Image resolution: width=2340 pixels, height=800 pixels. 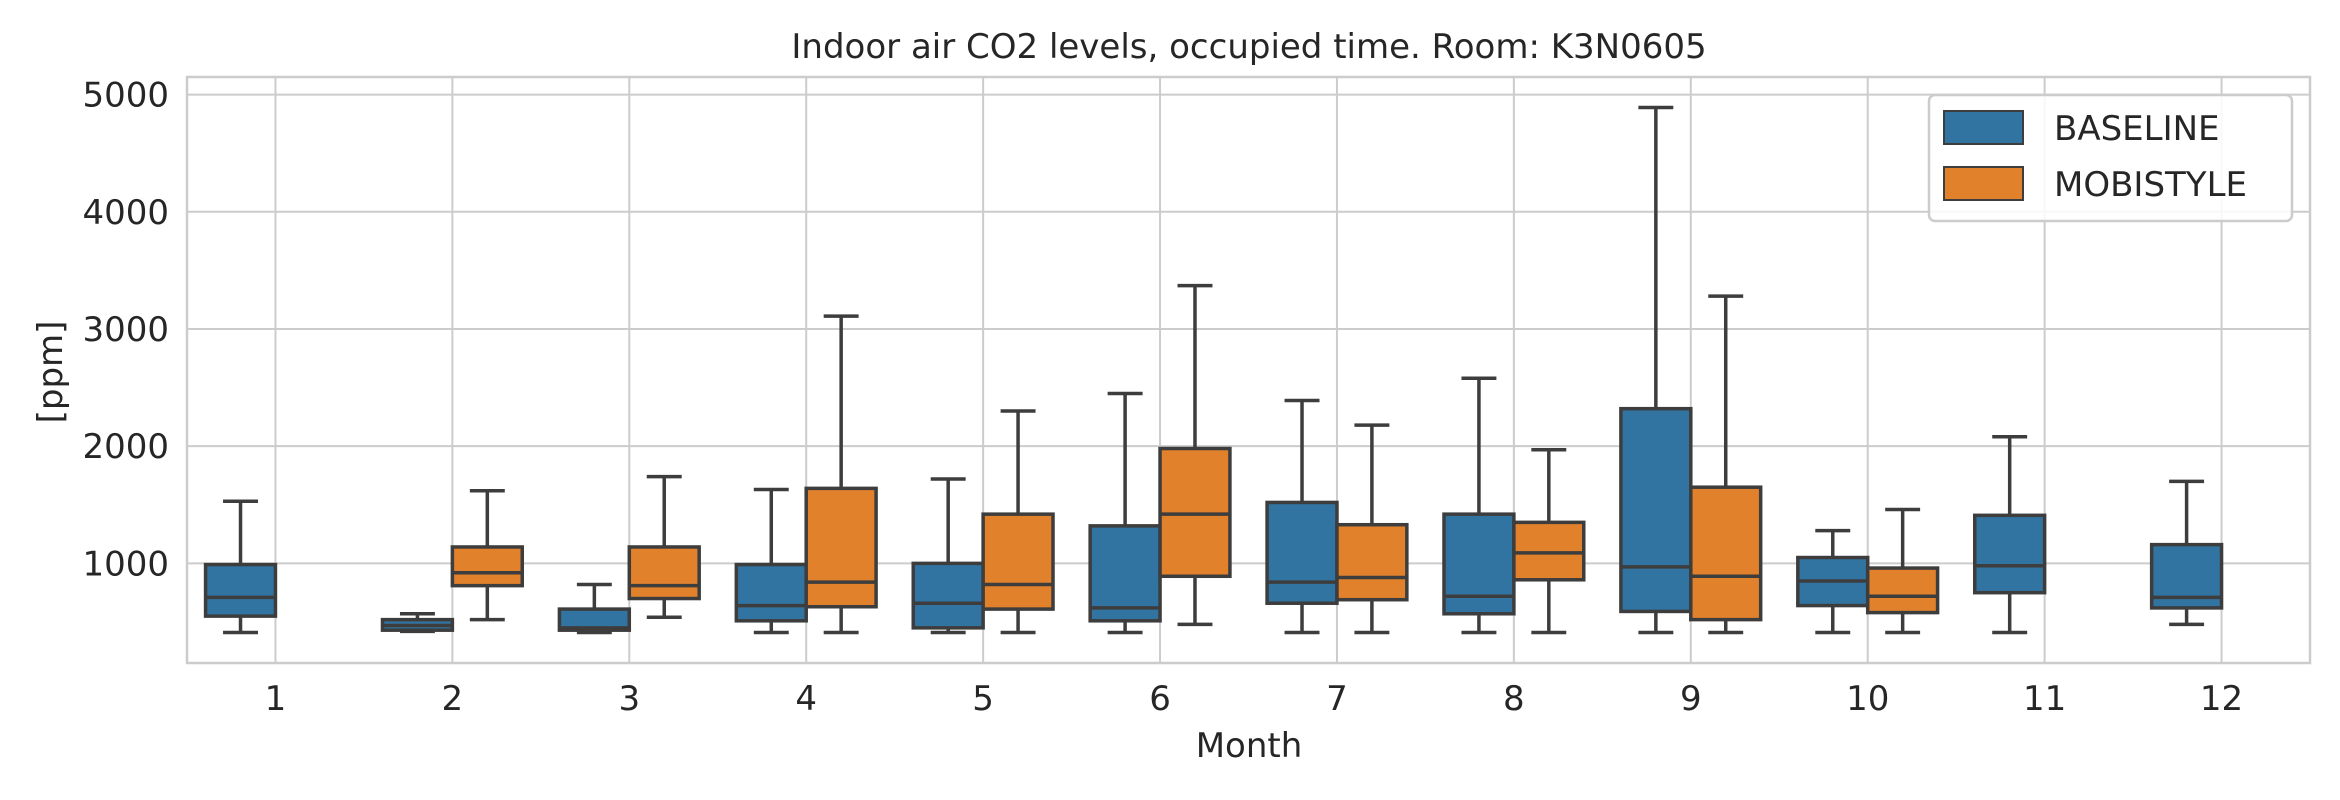 What do you see at coordinates (1867, 699) in the screenshot?
I see `x-tick-label: 10` at bounding box center [1867, 699].